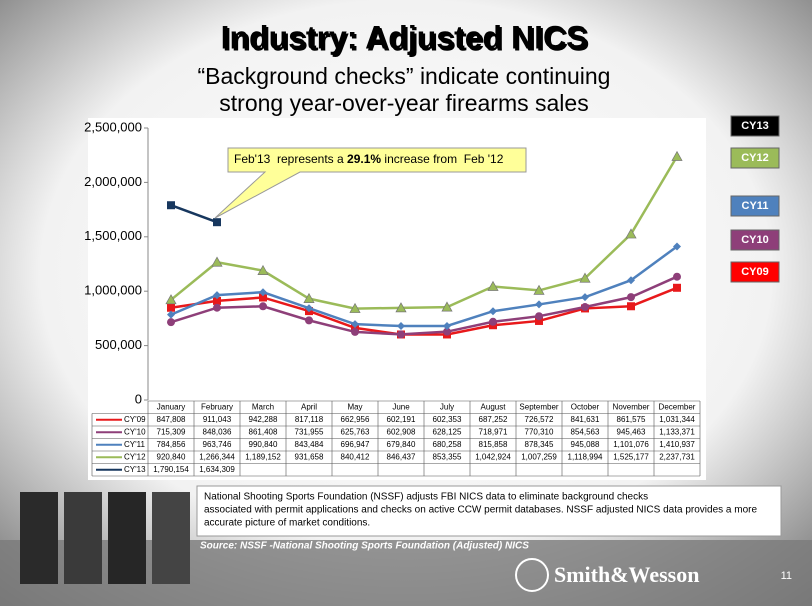  I want to click on table-cell: 920,840, so click(171, 456).